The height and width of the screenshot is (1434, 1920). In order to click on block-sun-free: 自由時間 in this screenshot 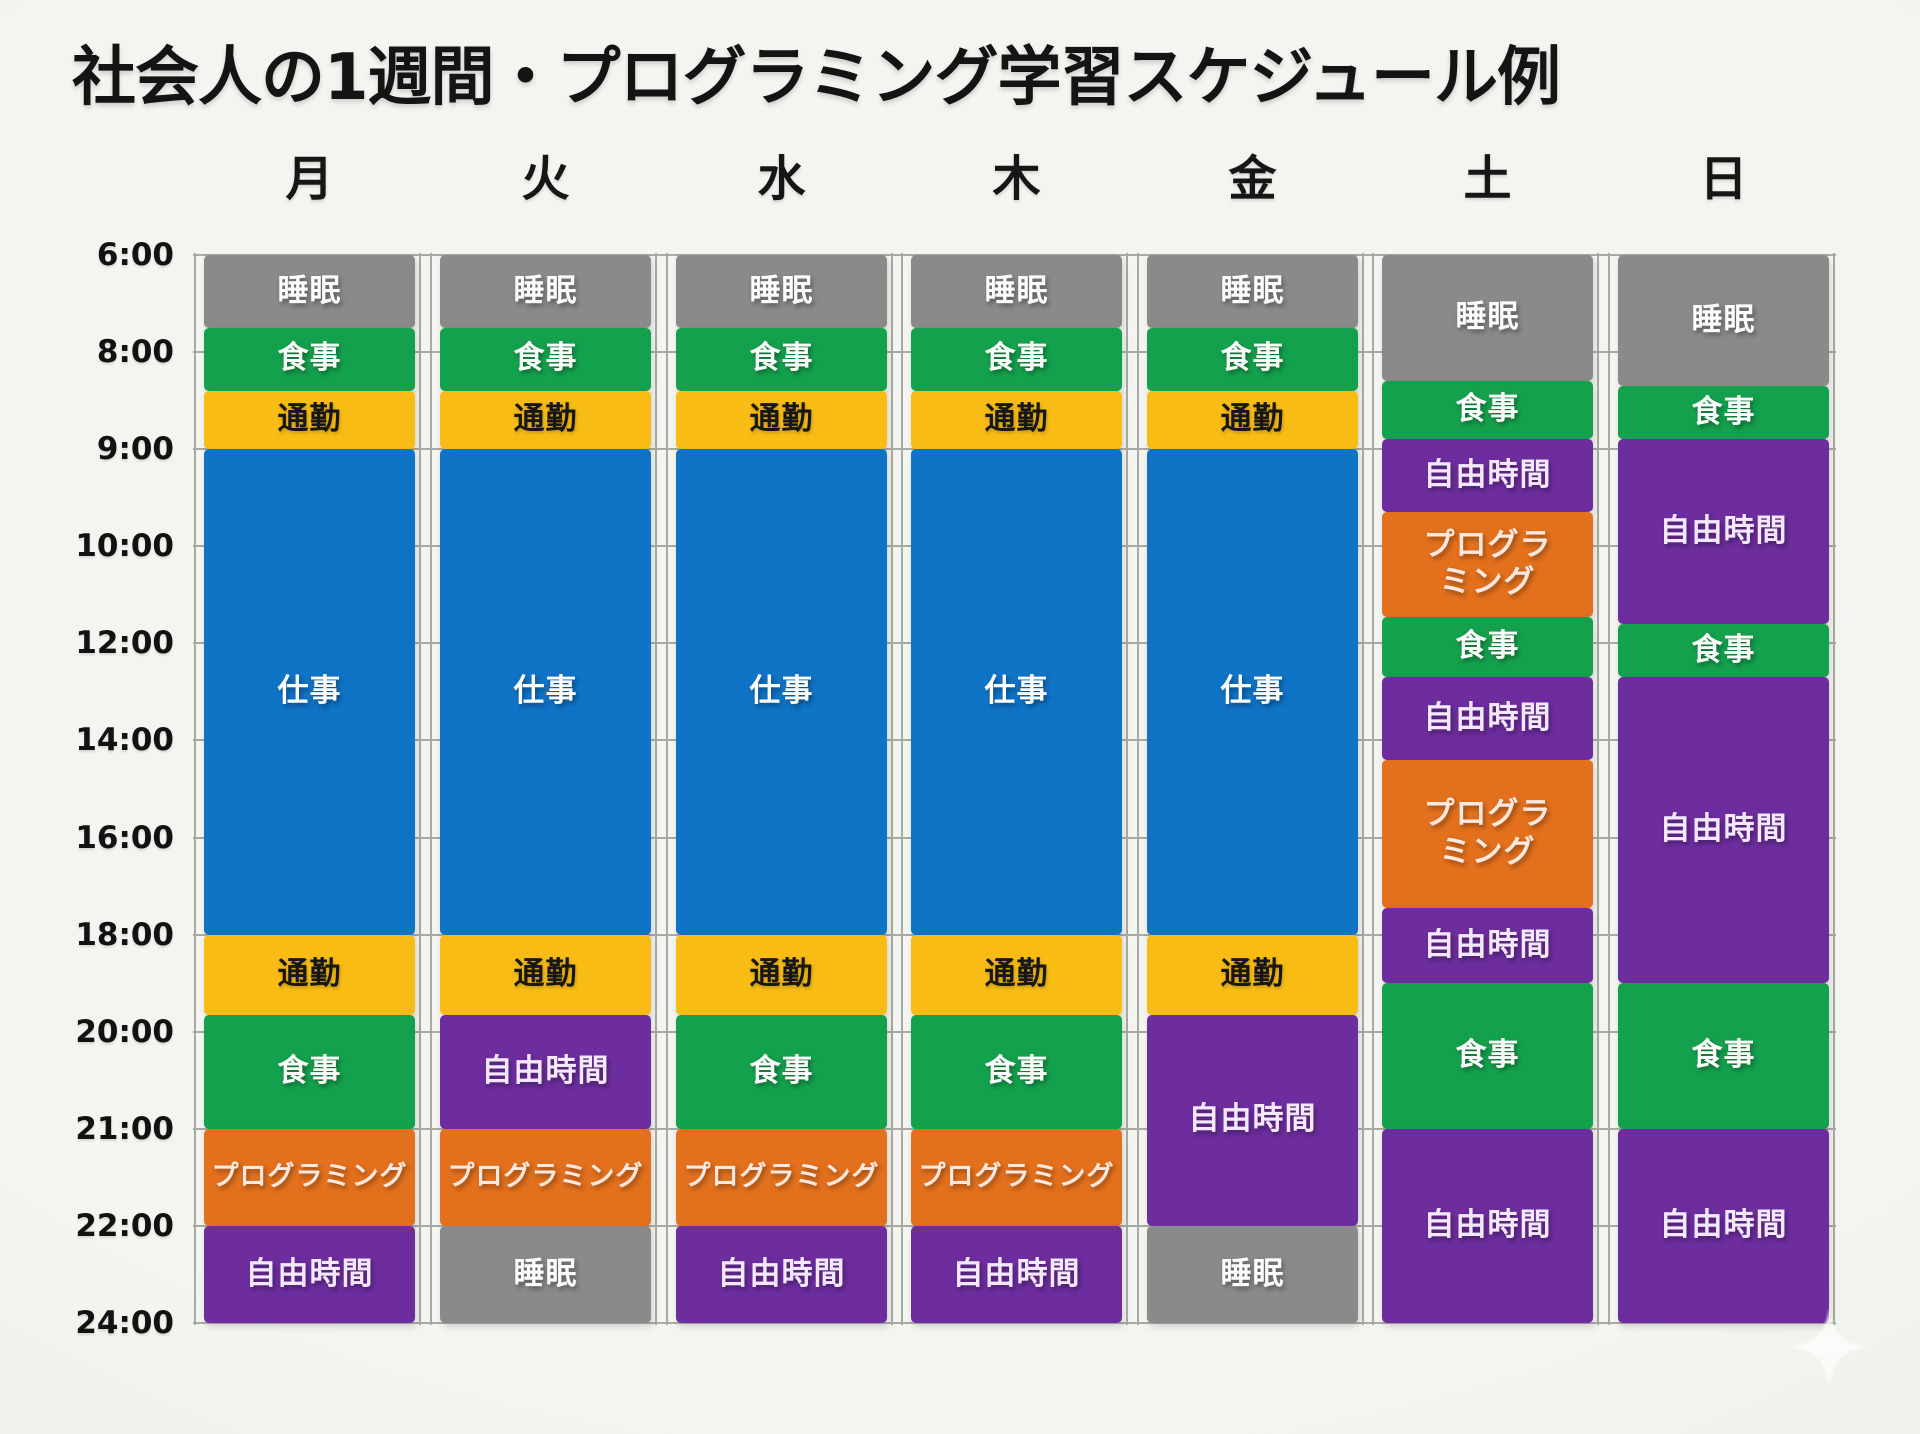, I will do `click(1723, 1225)`.